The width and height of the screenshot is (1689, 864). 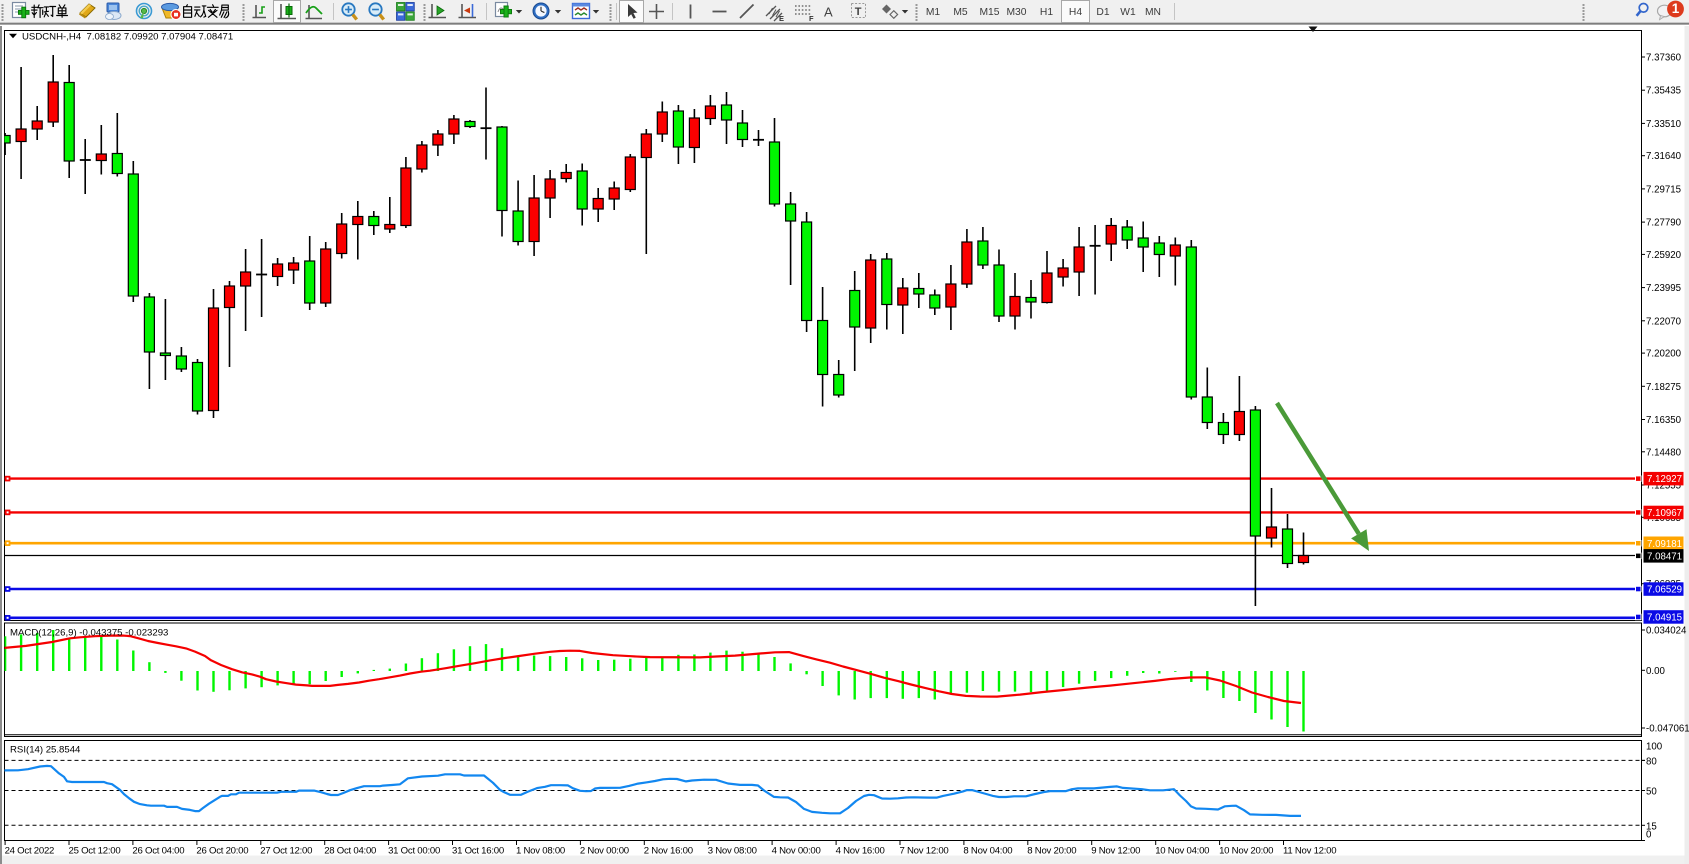 What do you see at coordinates (1664, 255) in the screenshot?
I see `svg-text: 7.25920` at bounding box center [1664, 255].